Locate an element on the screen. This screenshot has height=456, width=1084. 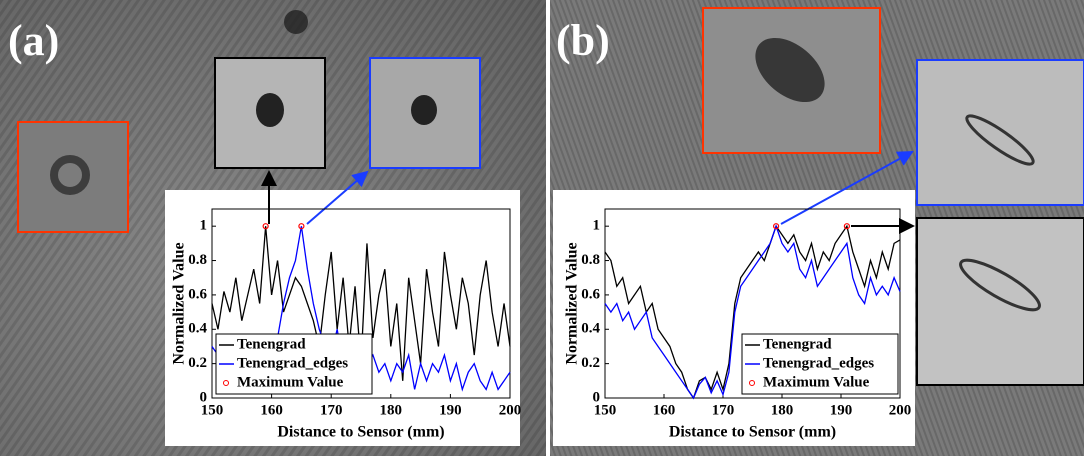
panel-label: (b) is located at coordinates (583, 40).